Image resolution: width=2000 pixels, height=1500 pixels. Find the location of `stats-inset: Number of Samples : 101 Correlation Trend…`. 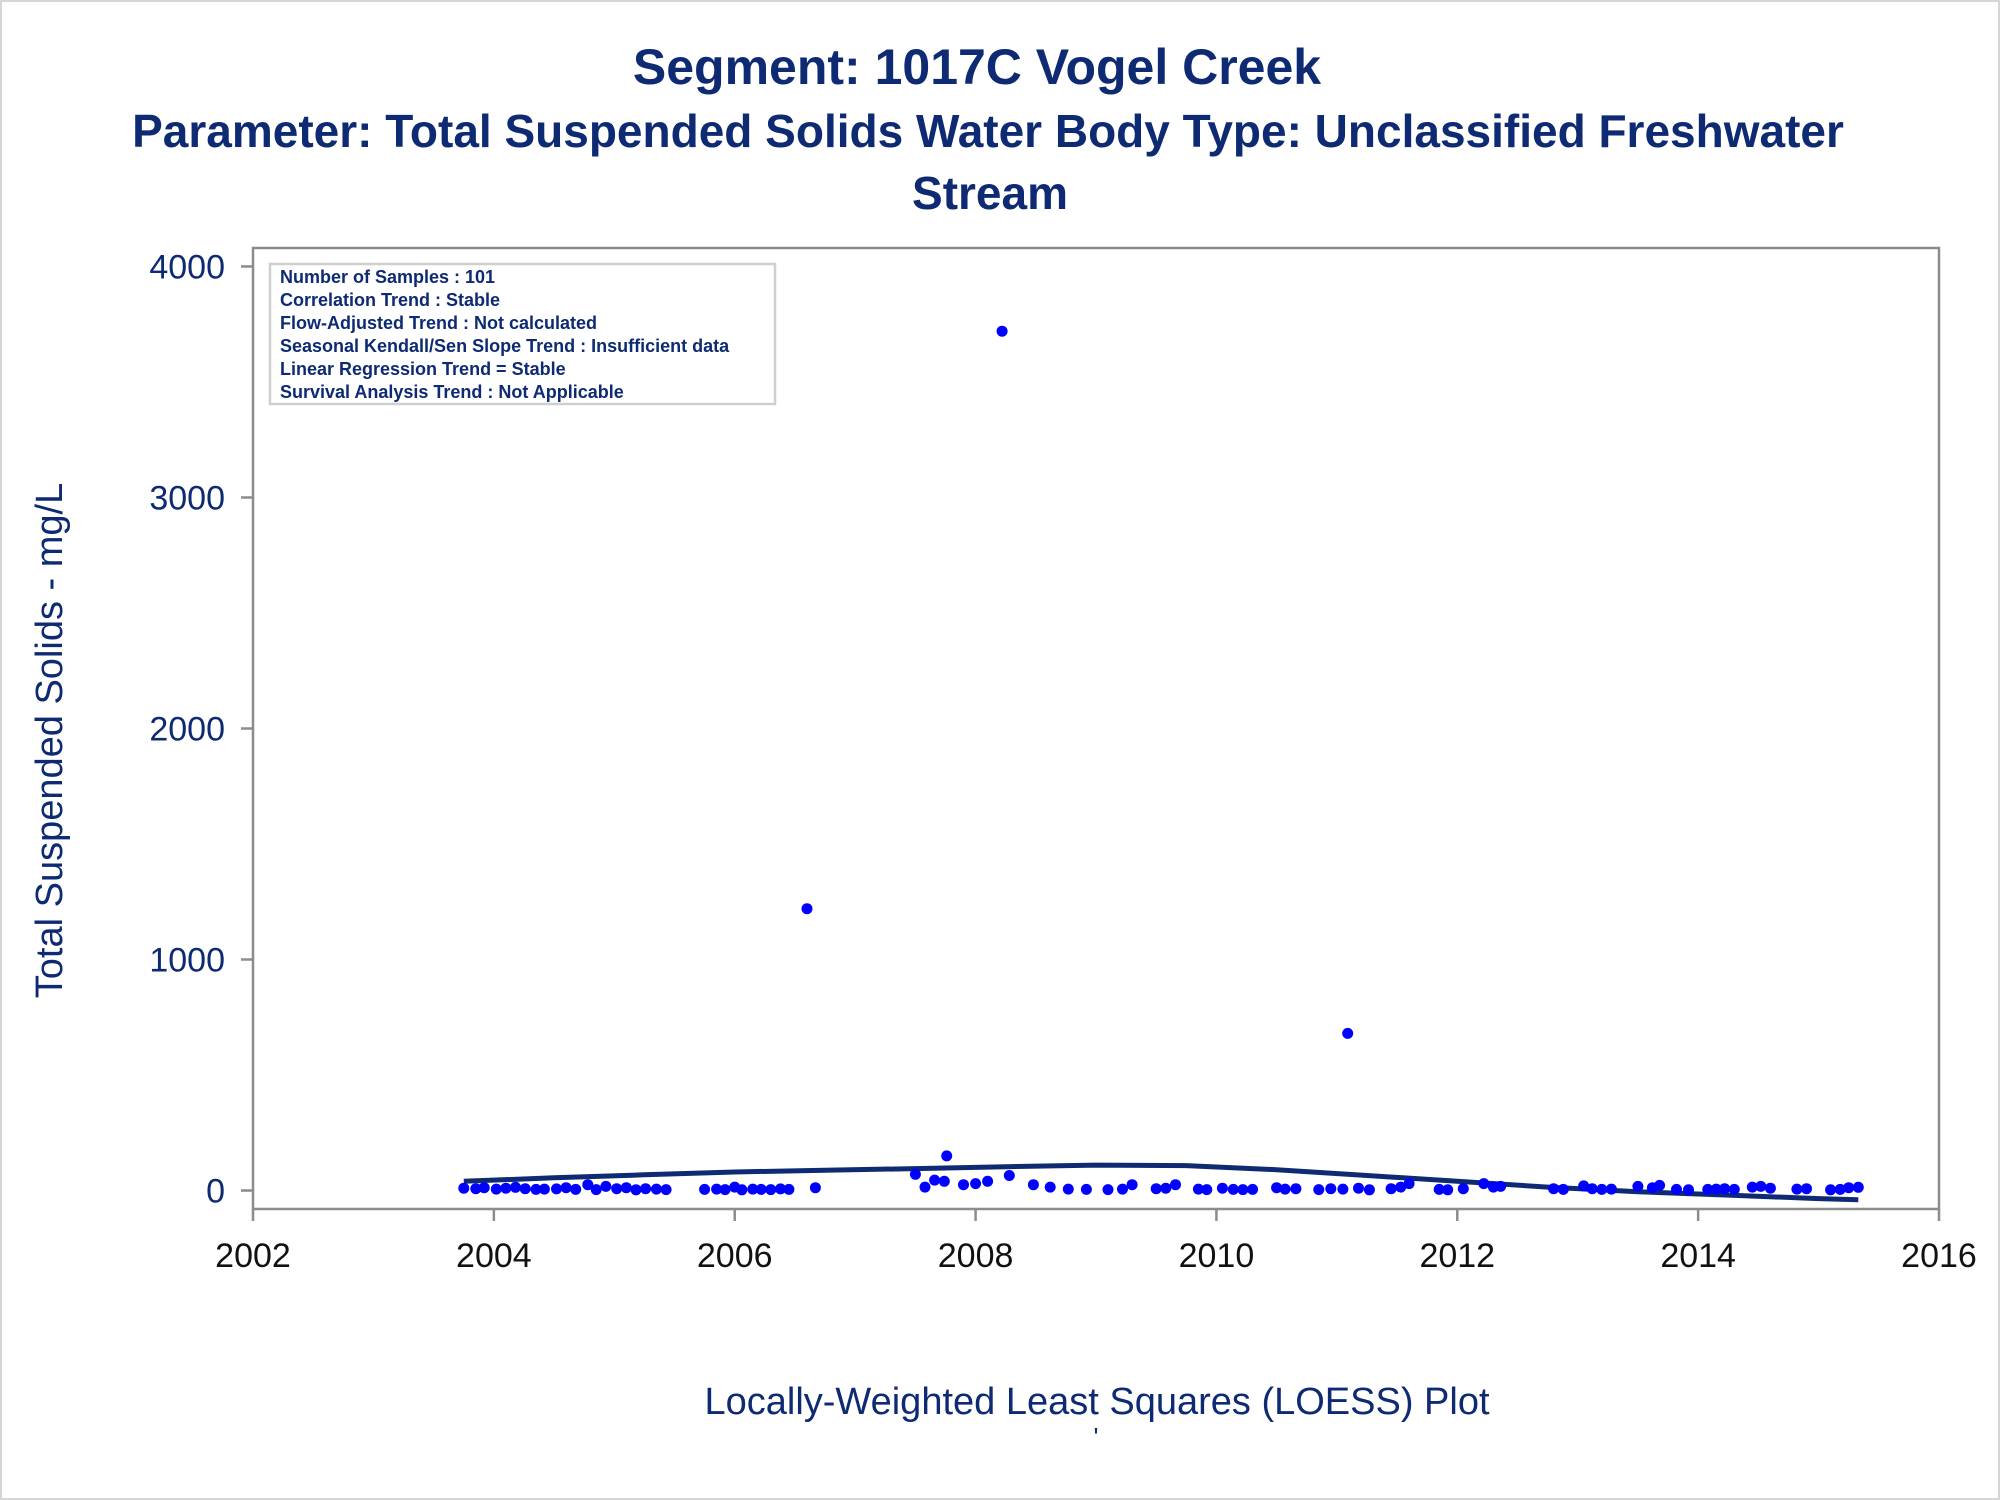

stats-inset: Number of Samples : 101 Correlation Trend… is located at coordinates (522, 334).